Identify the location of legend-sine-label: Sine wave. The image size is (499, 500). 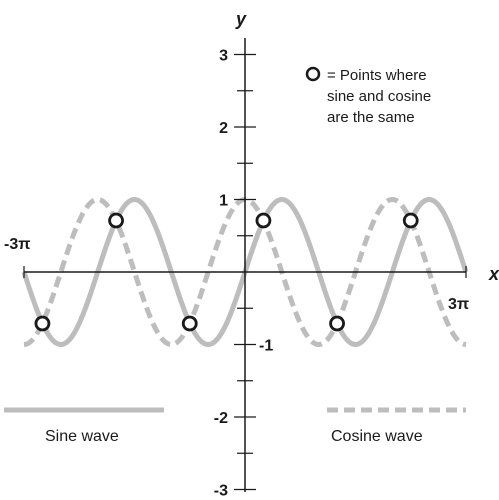
(82, 436).